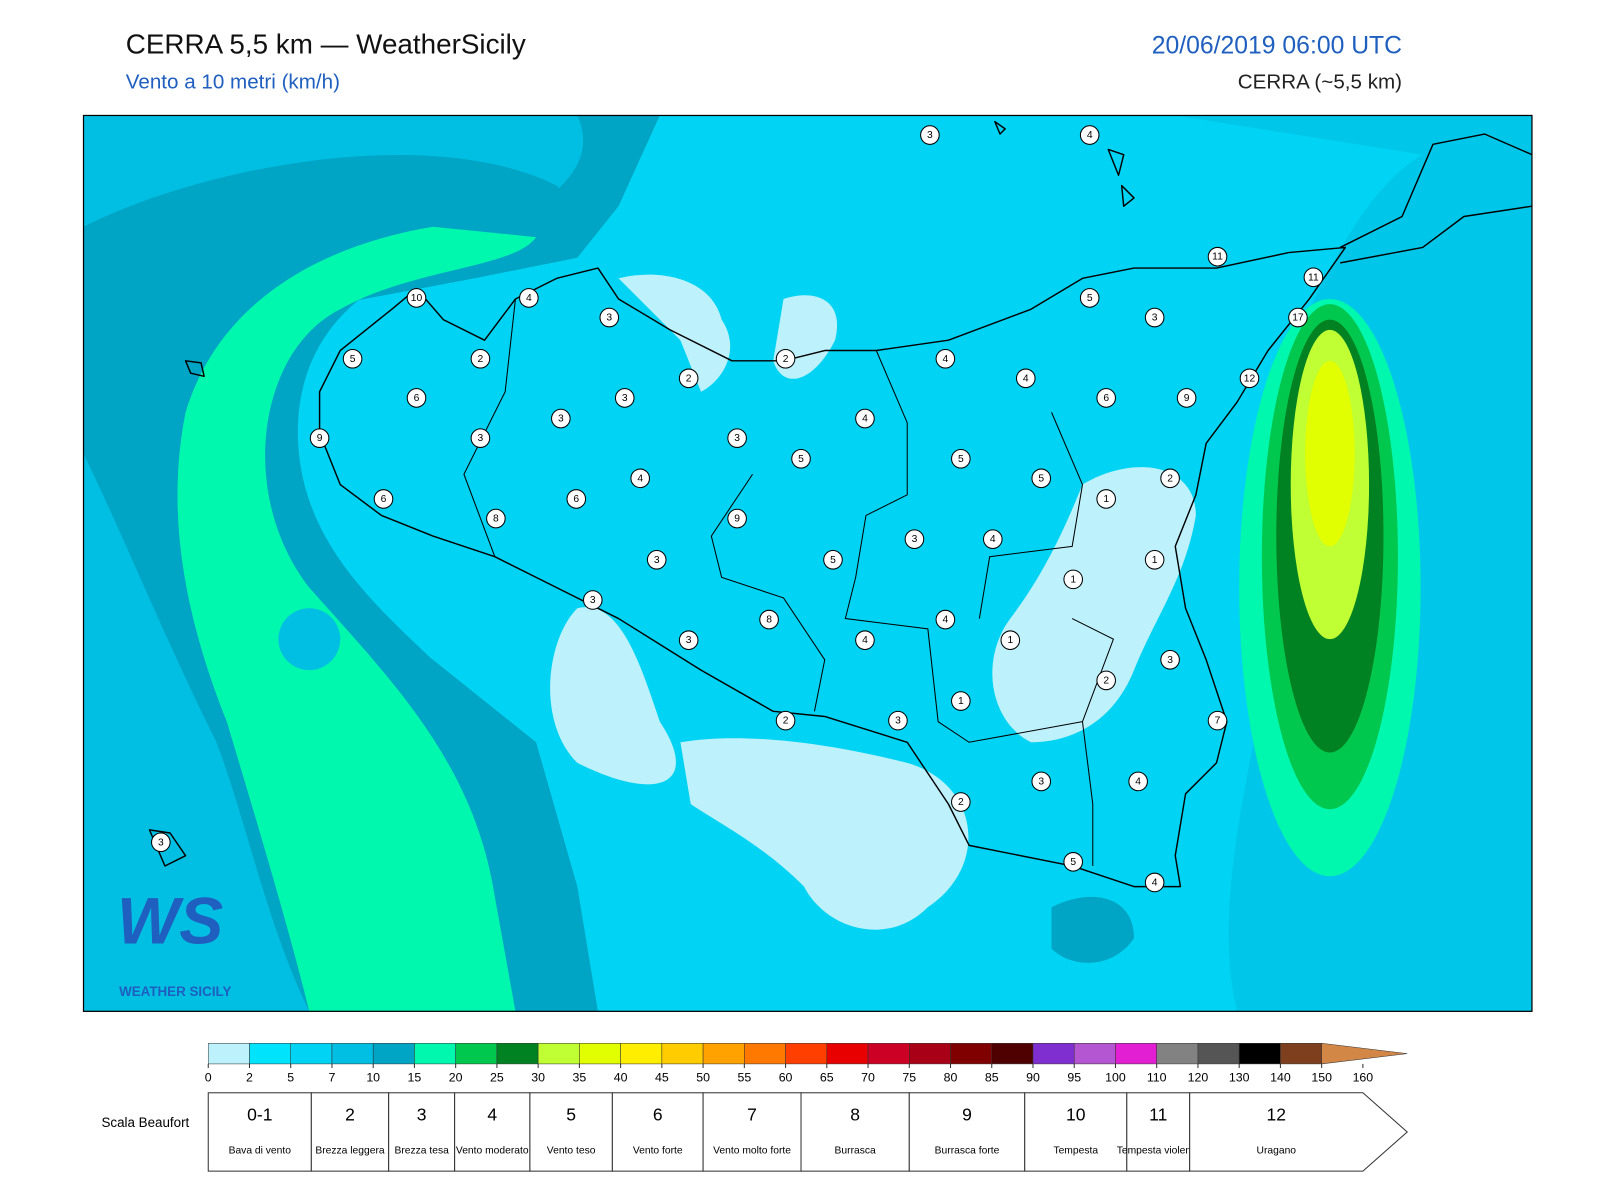 This screenshot has width=1600, height=1200. Describe the element at coordinates (1363, 1077) in the screenshot. I see `tick-label: 160` at that location.